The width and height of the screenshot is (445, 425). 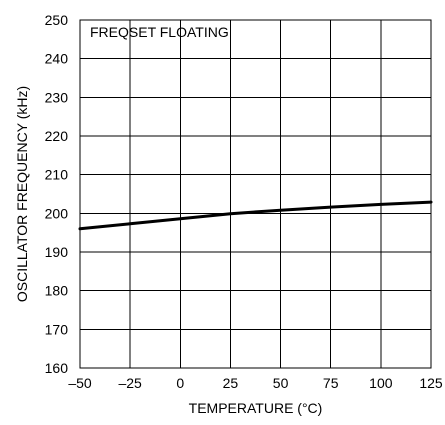 What do you see at coordinates (57, 194) in the screenshot?
I see `y-tick-labels: 160 170 180 190 200 210 220 230 240 250` at bounding box center [57, 194].